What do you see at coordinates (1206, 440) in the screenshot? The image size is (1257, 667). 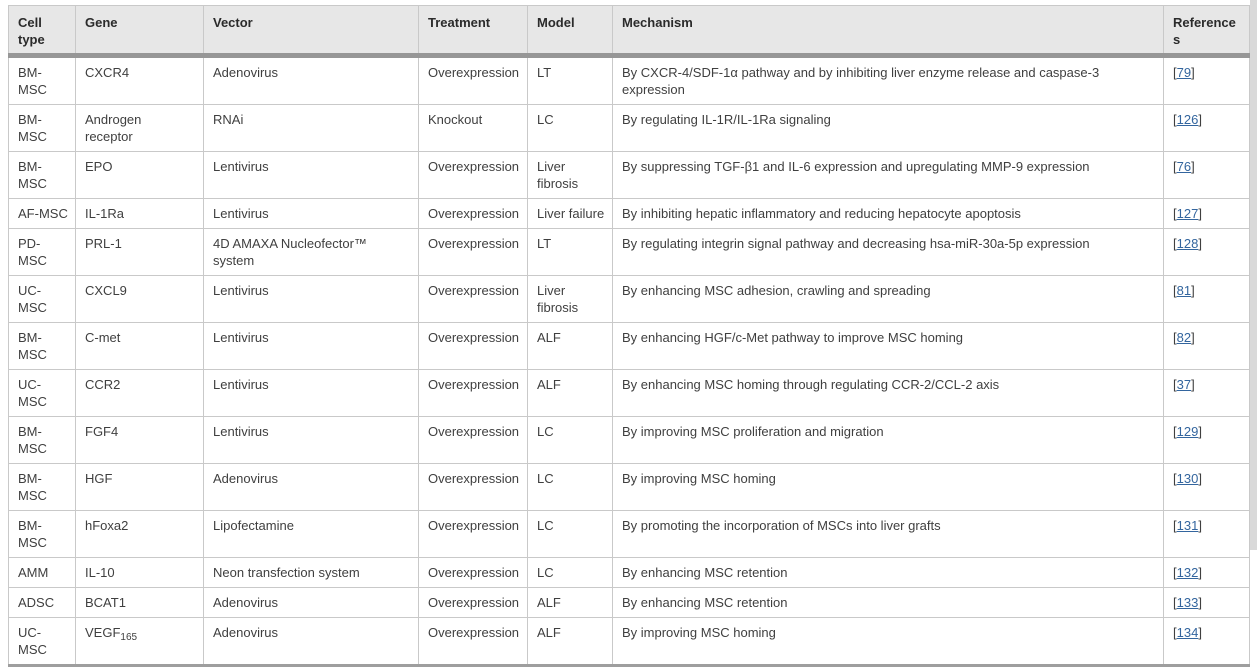 I see `cell-ref: [129]` at bounding box center [1206, 440].